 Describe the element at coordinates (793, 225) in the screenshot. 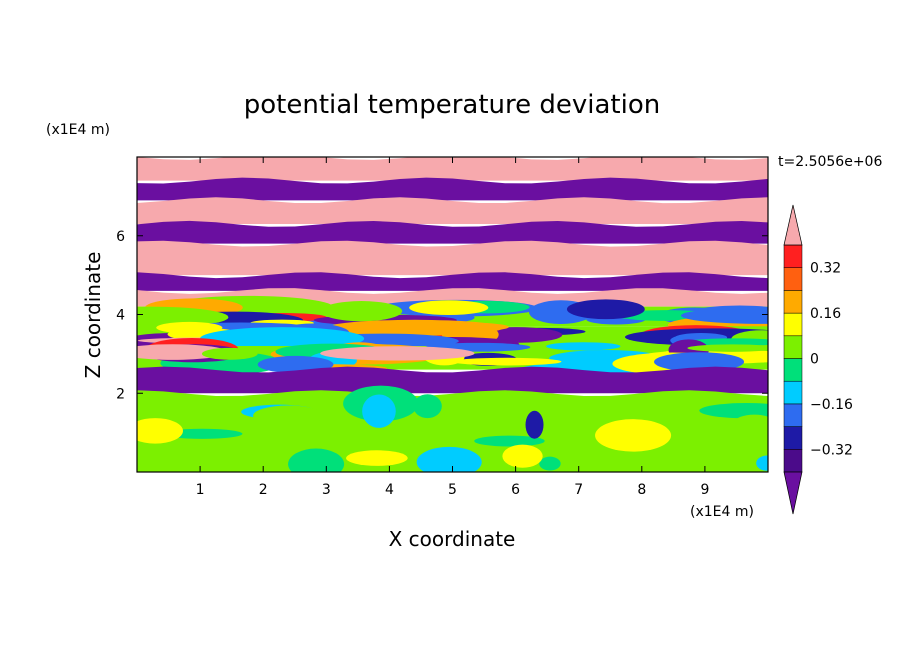

I see `colorbar-over-triangle` at that location.